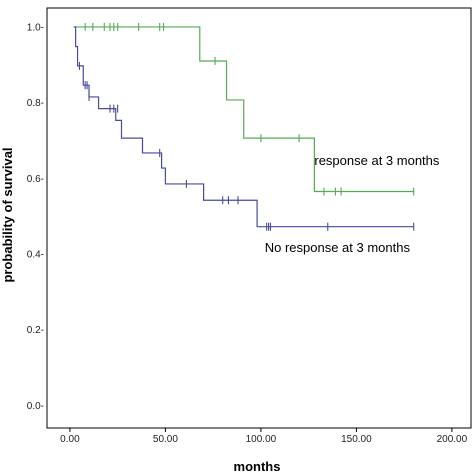  Describe the element at coordinates (35, 330) in the screenshot. I see `y-tick-label: 0.2-` at that location.